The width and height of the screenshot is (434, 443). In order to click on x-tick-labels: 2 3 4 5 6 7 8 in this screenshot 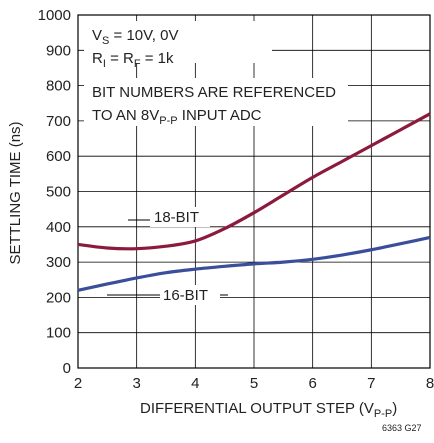, I will do `click(254, 383)`.